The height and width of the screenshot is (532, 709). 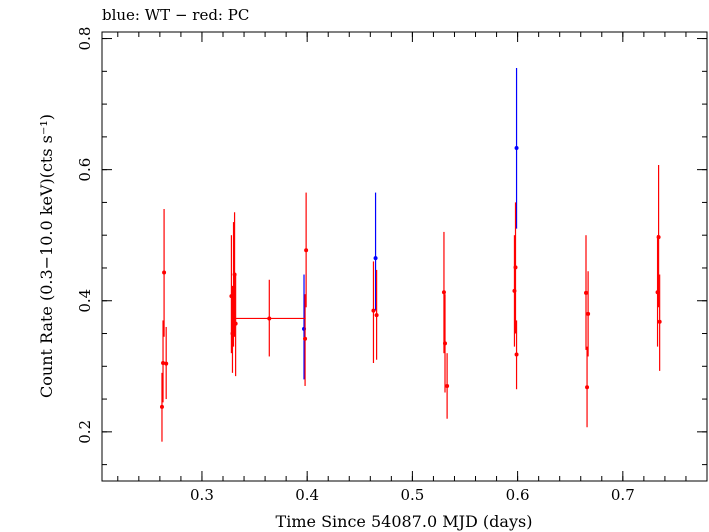 I want to click on x-tick-label-4: 0.7, so click(x=623, y=495).